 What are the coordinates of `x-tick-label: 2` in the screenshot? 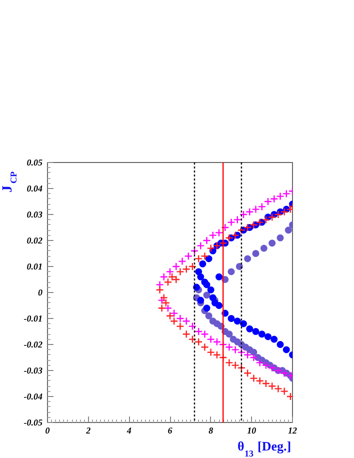 It's located at (88, 431).